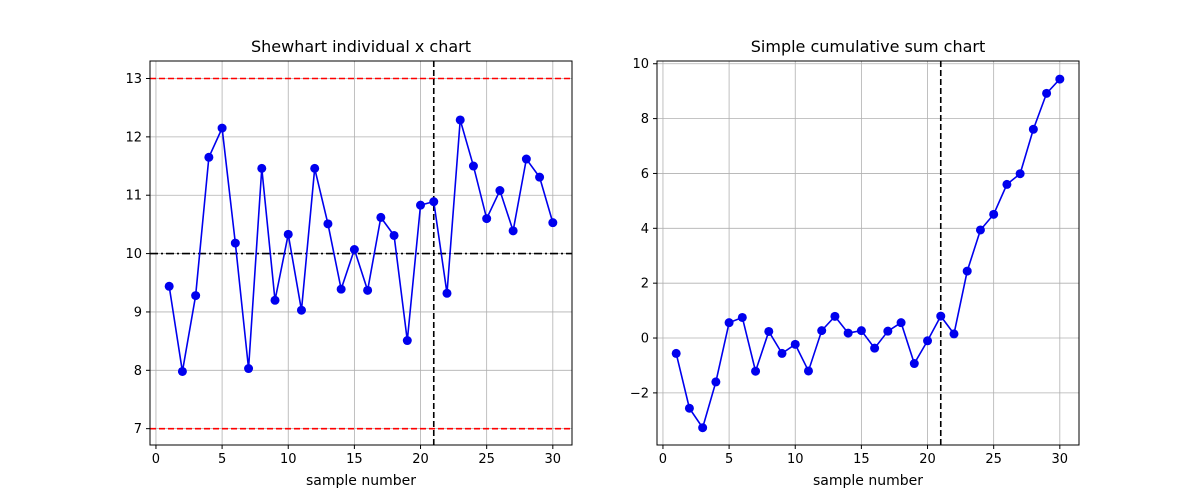 This screenshot has height=500, width=1200. Describe the element at coordinates (645, 284) in the screenshot. I see `cusum-ytick-label: 2` at that location.